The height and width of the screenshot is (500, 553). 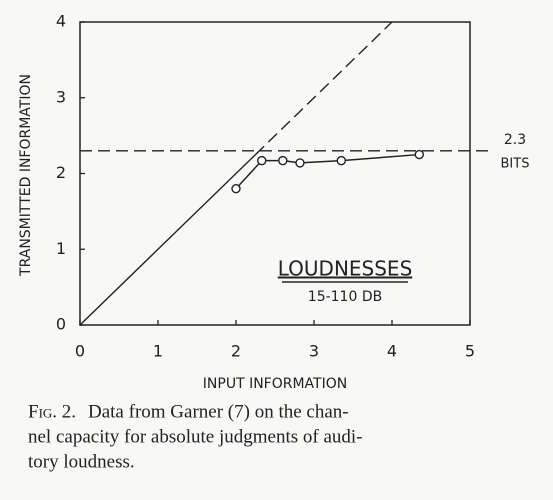 I want to click on x-axis-label: INPUT INFORMATION, so click(x=275, y=384).